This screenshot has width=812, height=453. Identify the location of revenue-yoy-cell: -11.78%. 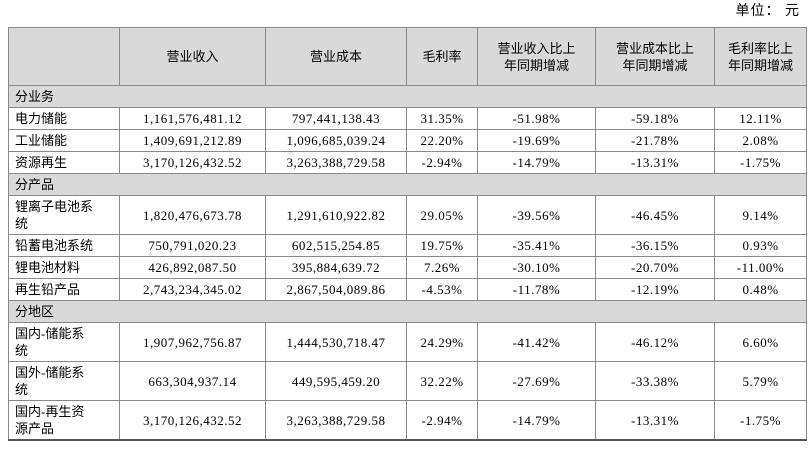
(536, 289).